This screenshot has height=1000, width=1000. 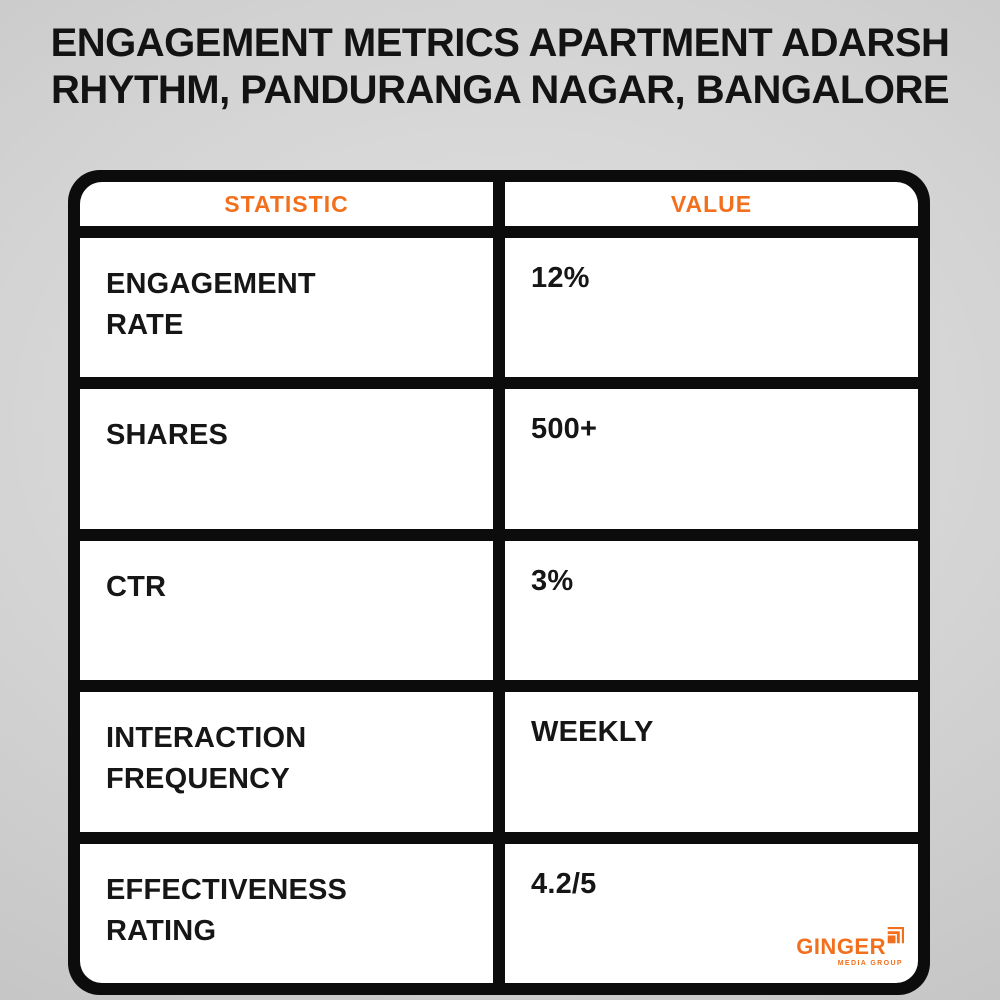 What do you see at coordinates (895, 935) in the screenshot?
I see `nested-corners-icon` at bounding box center [895, 935].